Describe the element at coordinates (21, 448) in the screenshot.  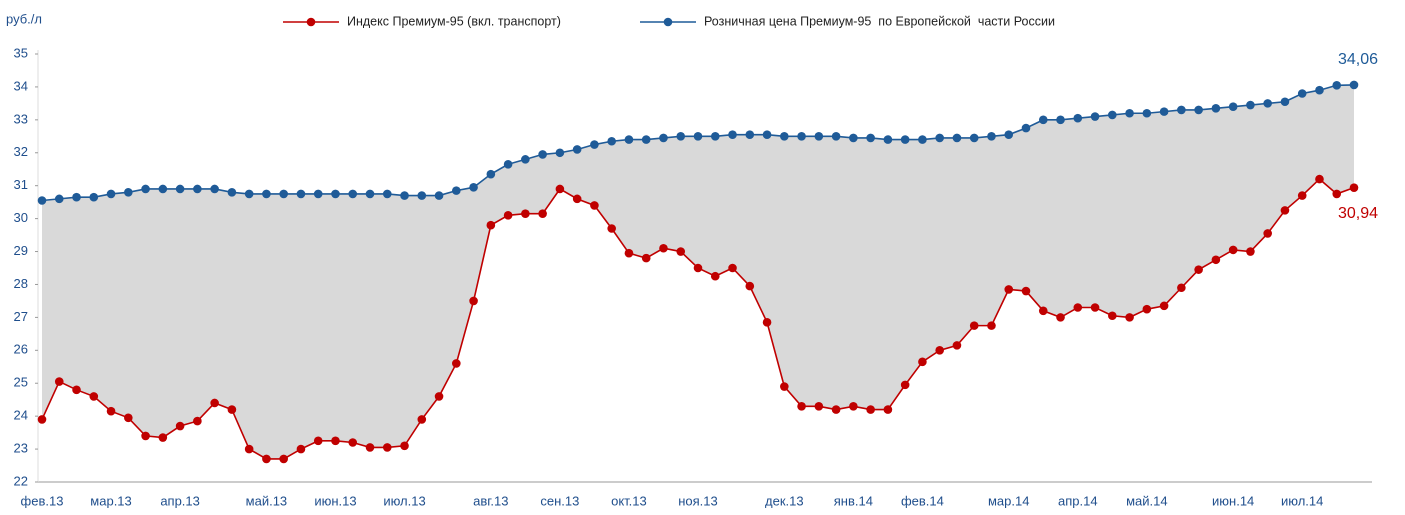
I see `y-tick-label: 23` at that location.